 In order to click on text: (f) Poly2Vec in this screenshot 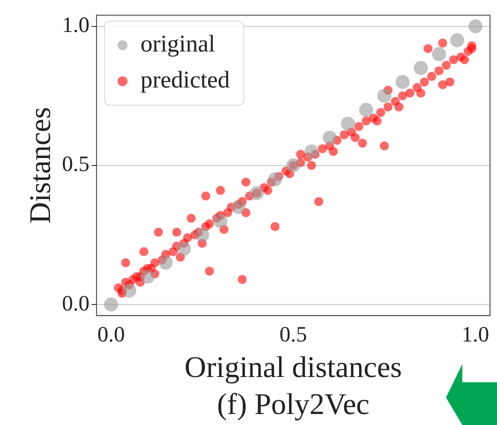, I will do `click(293, 404)`.